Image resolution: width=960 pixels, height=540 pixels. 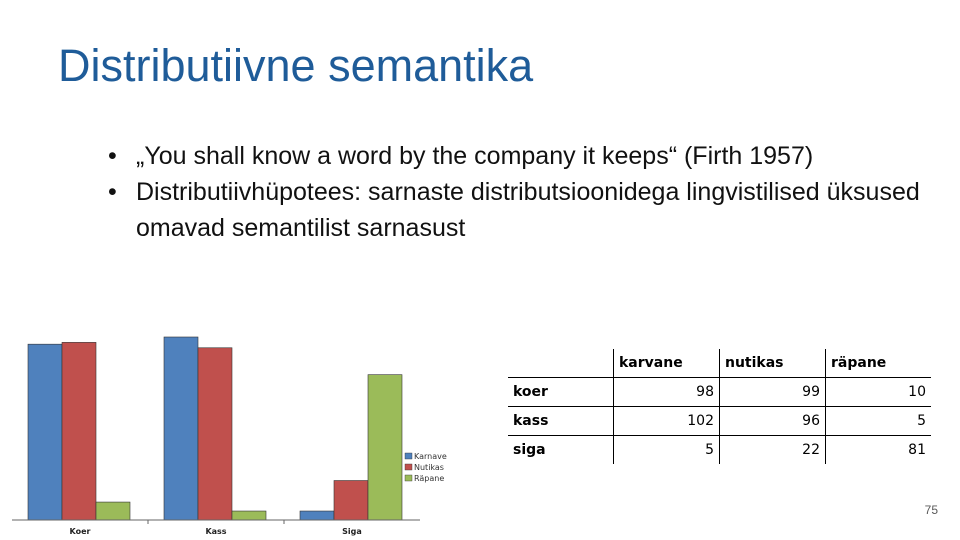 I want to click on bar-koer-karnave, so click(x=45, y=432).